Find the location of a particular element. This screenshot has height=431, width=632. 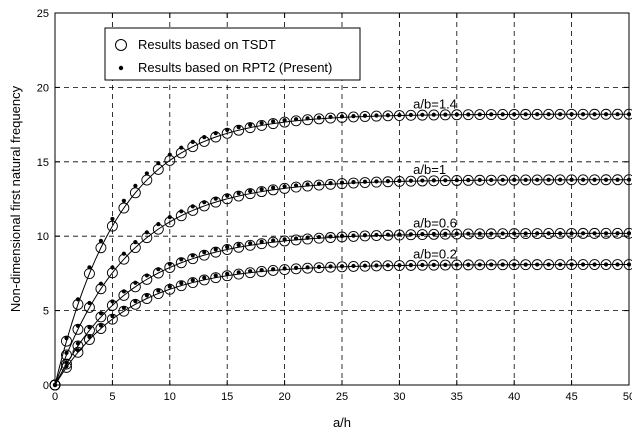

x-tick-label: 50 is located at coordinates (627, 397).